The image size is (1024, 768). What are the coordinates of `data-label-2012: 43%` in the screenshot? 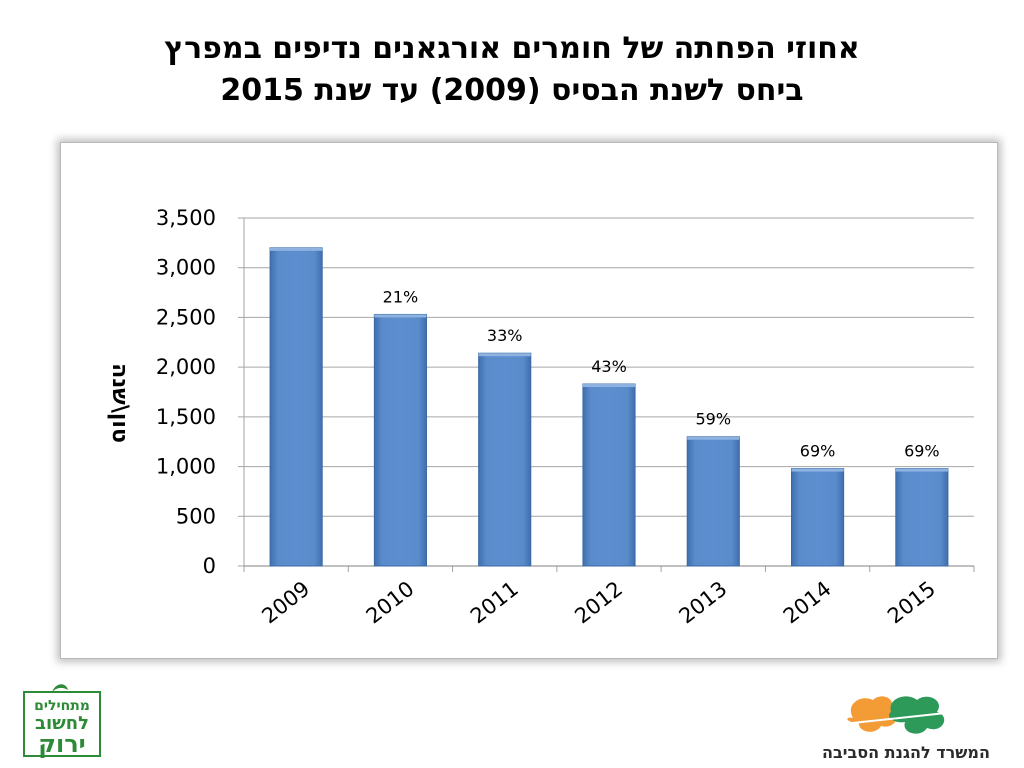 It's located at (609, 366).